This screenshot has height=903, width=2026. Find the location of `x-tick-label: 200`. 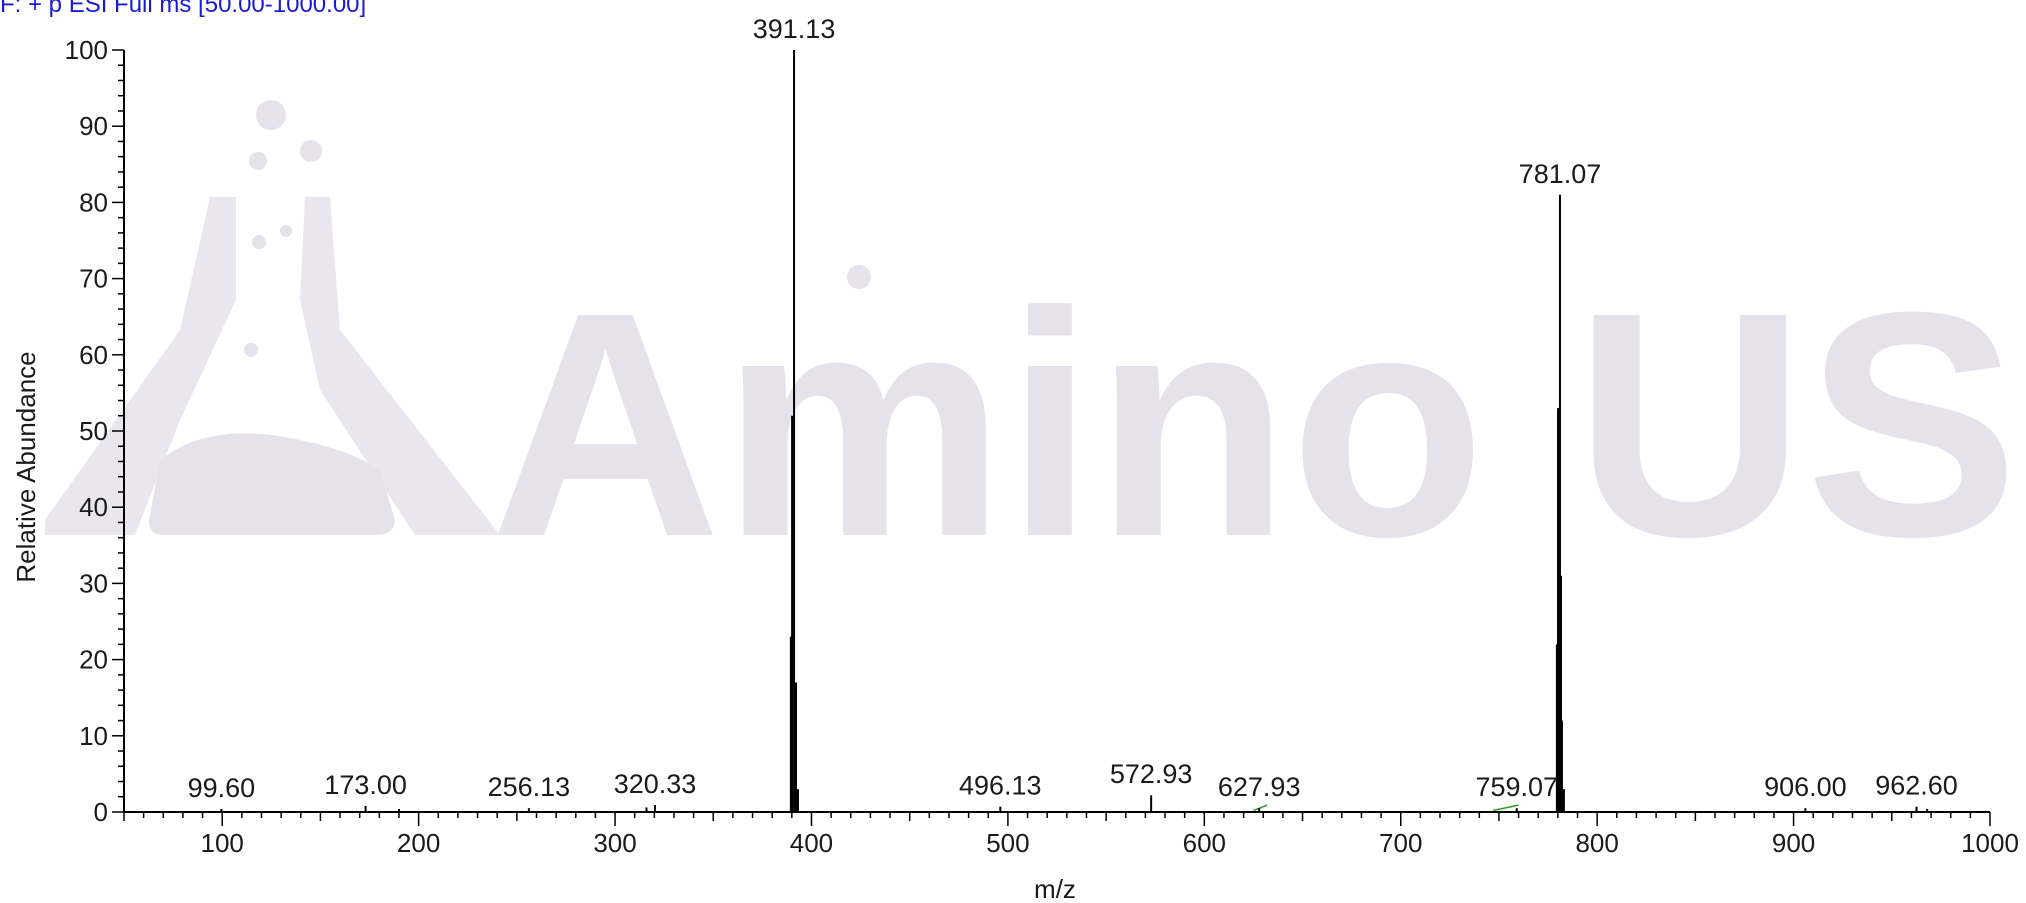

x-tick-label: 200 is located at coordinates (418, 843).